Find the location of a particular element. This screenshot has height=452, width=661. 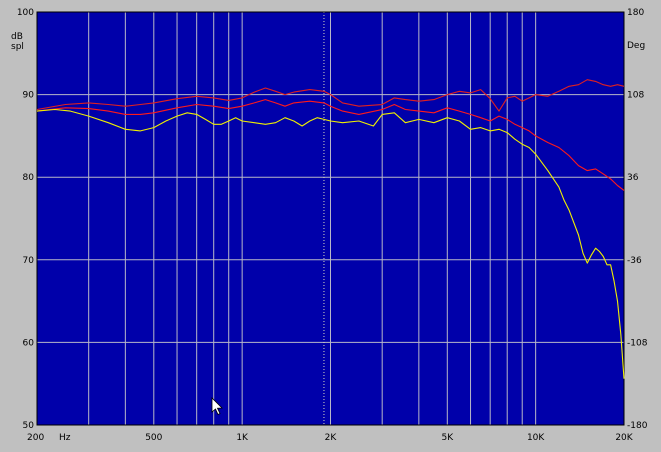

y2label: Deg is located at coordinates (636, 46).